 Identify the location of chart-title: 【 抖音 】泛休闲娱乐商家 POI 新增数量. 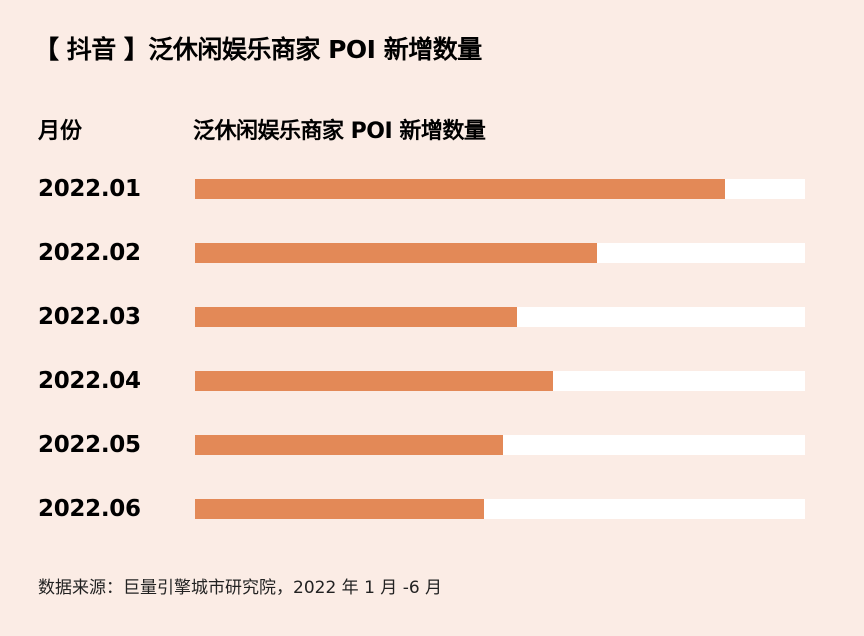
(258, 49).